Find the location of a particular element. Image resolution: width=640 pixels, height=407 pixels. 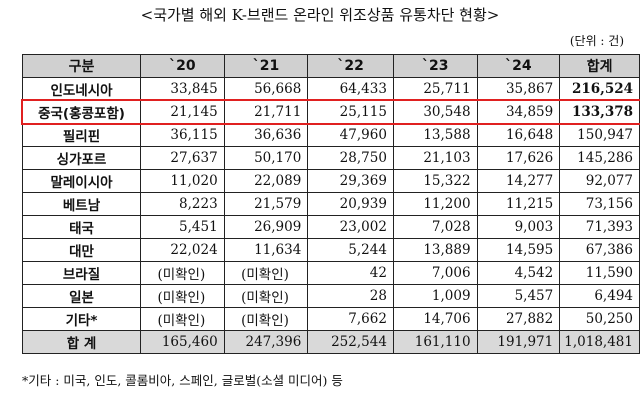

table-row: 대만 22,024 11,634 5,244 13,889 14,595 67,386 is located at coordinates (330, 250).